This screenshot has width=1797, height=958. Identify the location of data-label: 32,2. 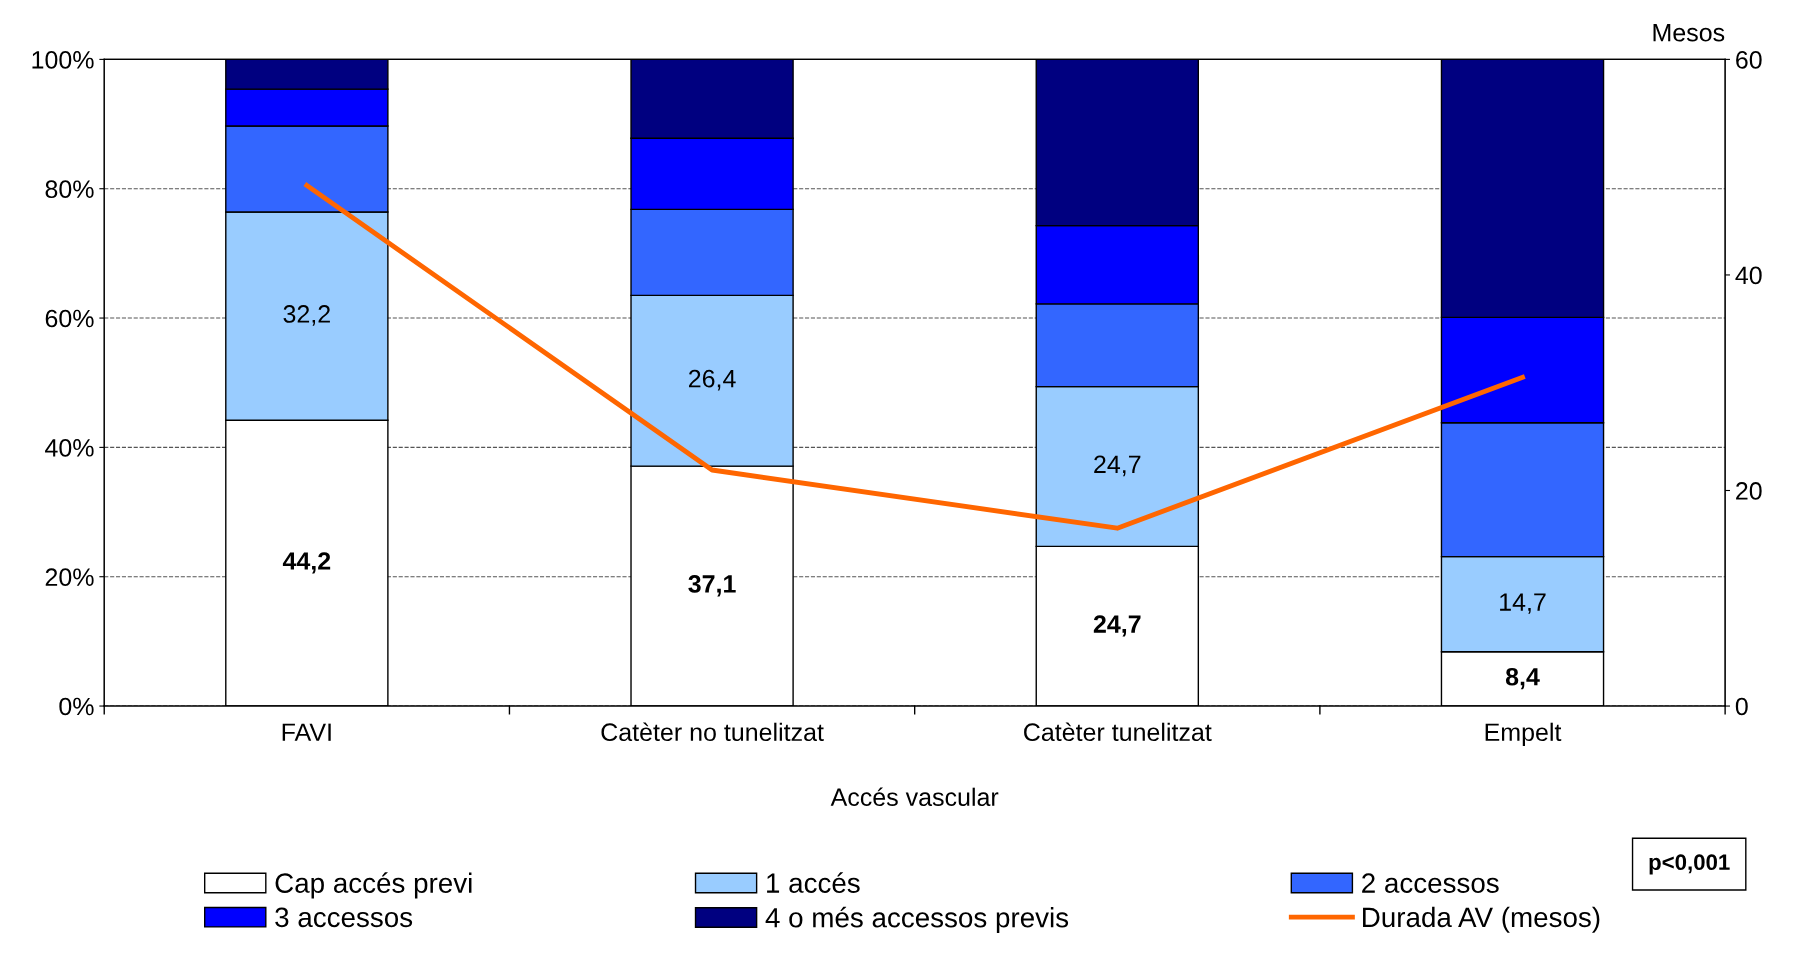
(306, 315).